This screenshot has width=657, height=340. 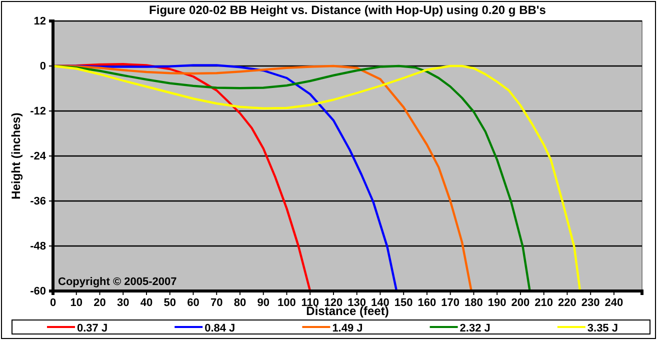 I want to click on x-tick-label: 20, so click(x=100, y=302).